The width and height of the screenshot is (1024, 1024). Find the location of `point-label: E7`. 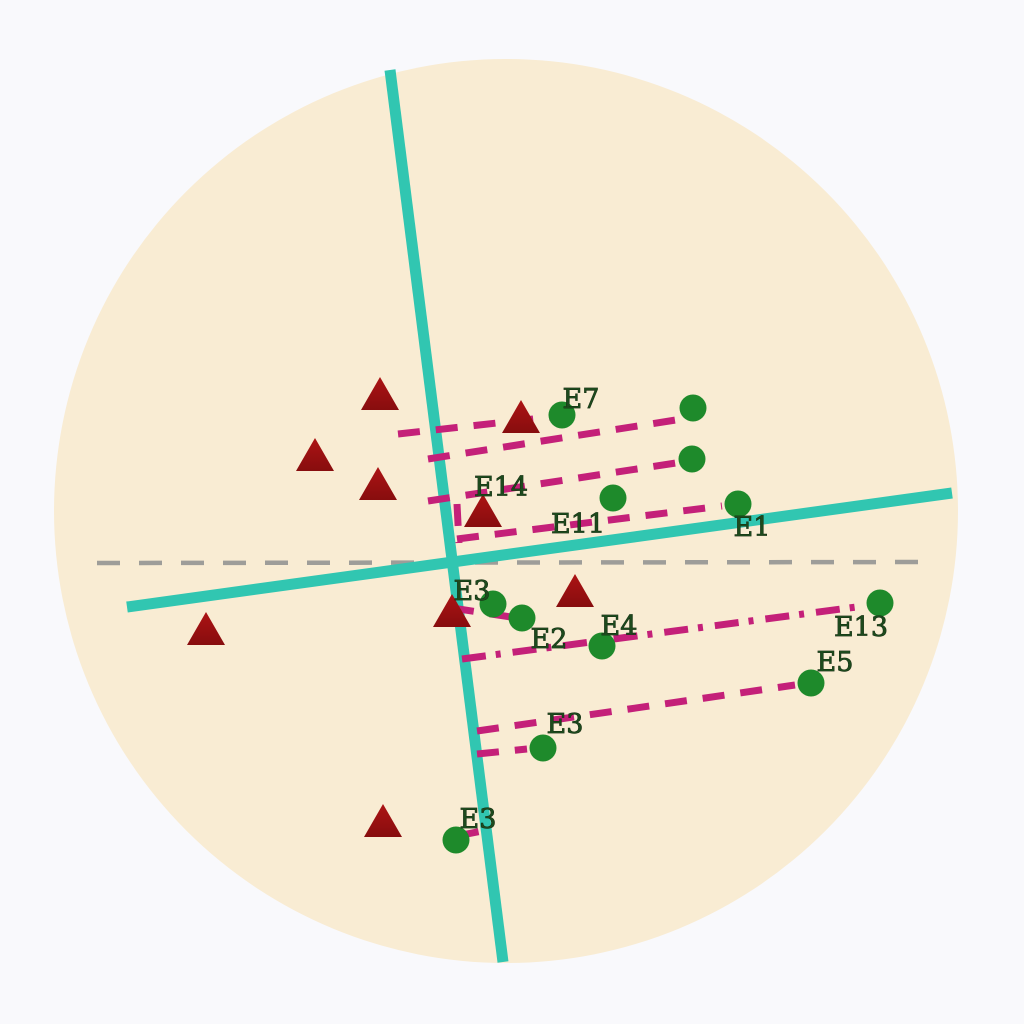

point-label: E7 is located at coordinates (581, 399).